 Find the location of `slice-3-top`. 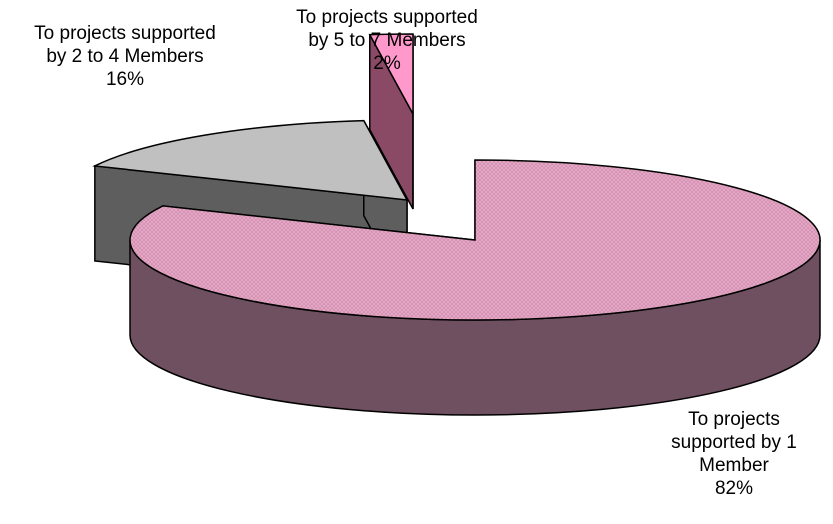

slice-3-top is located at coordinates (391, 74).